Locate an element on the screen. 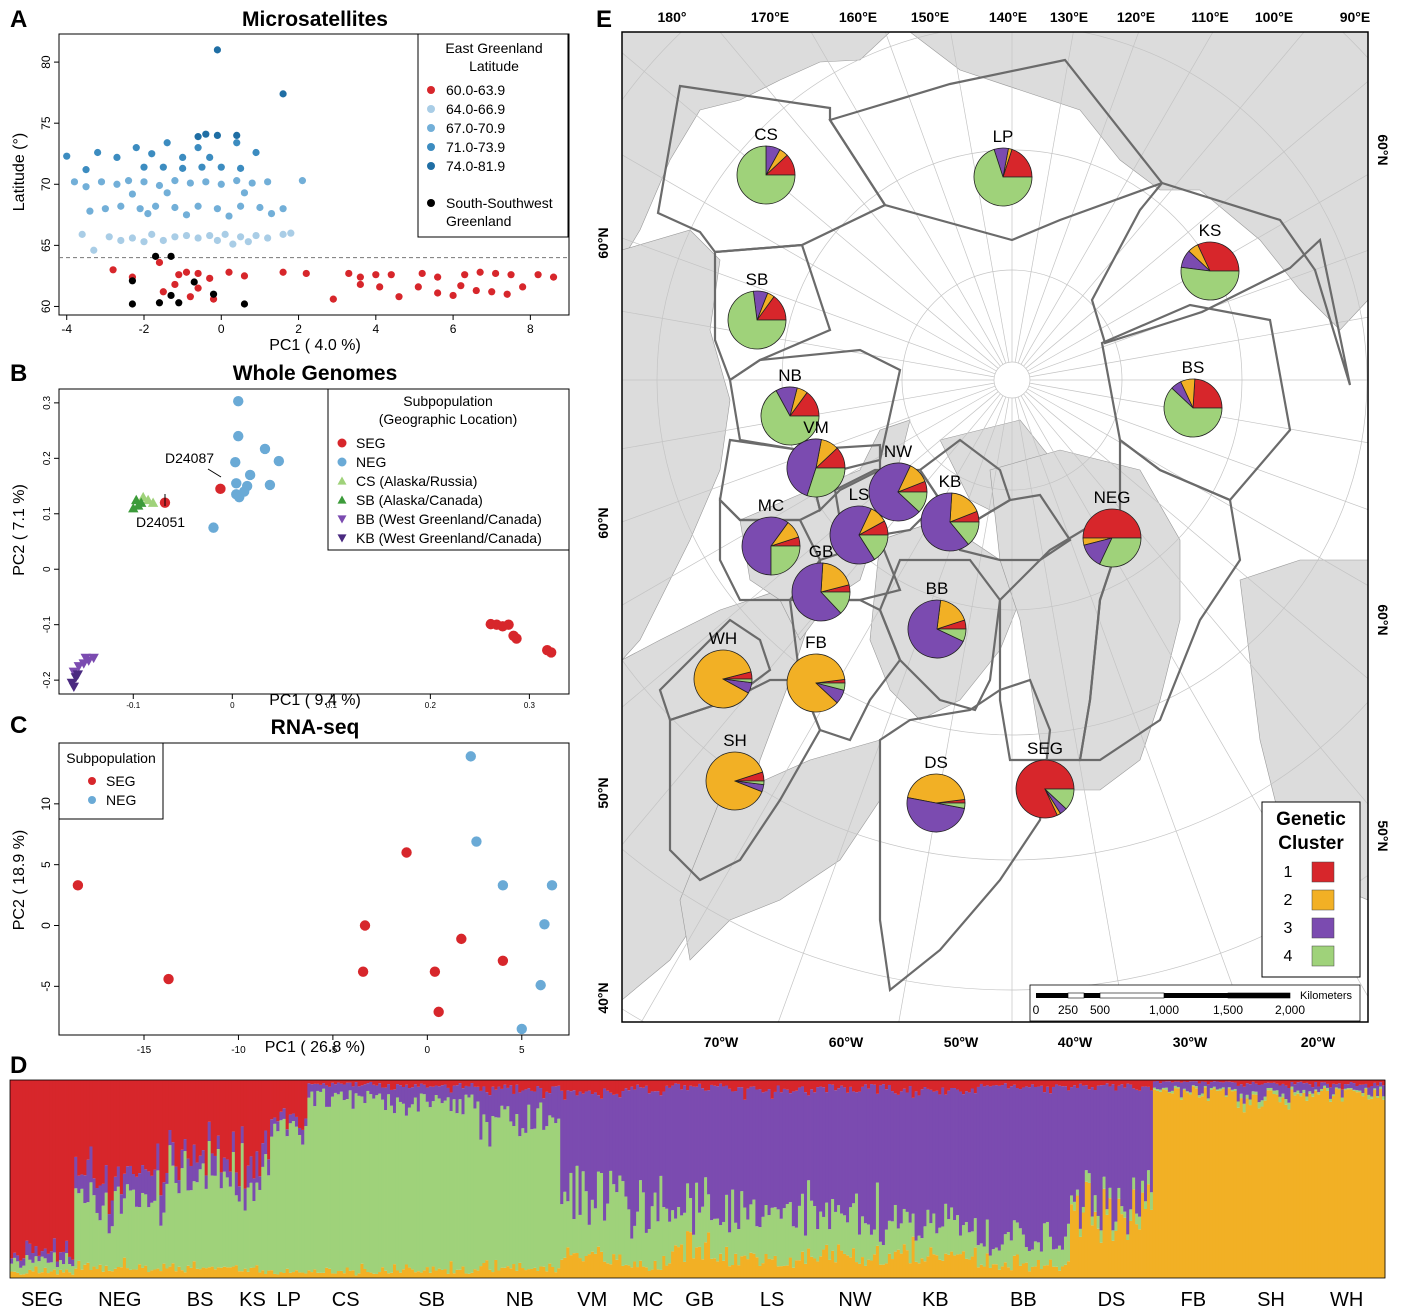  x-tick-label: 5 is located at coordinates (522, 1050).